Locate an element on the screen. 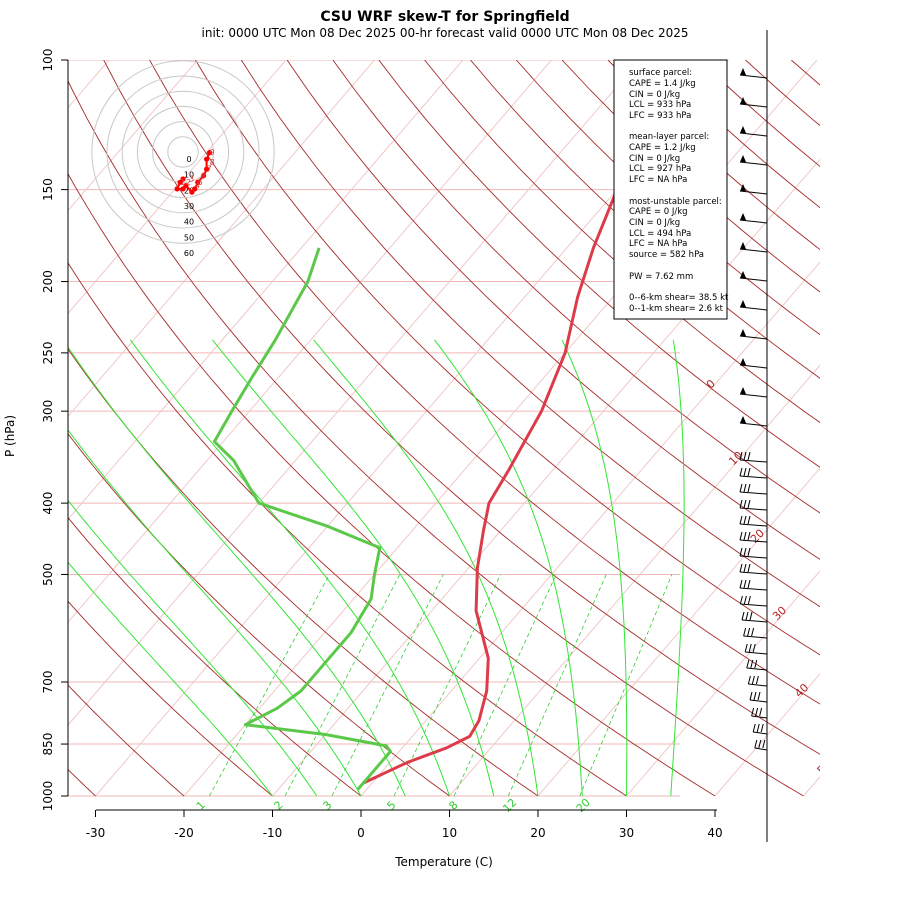 The height and width of the screenshot is (900, 900). x-tick-label: -20 is located at coordinates (184, 833).